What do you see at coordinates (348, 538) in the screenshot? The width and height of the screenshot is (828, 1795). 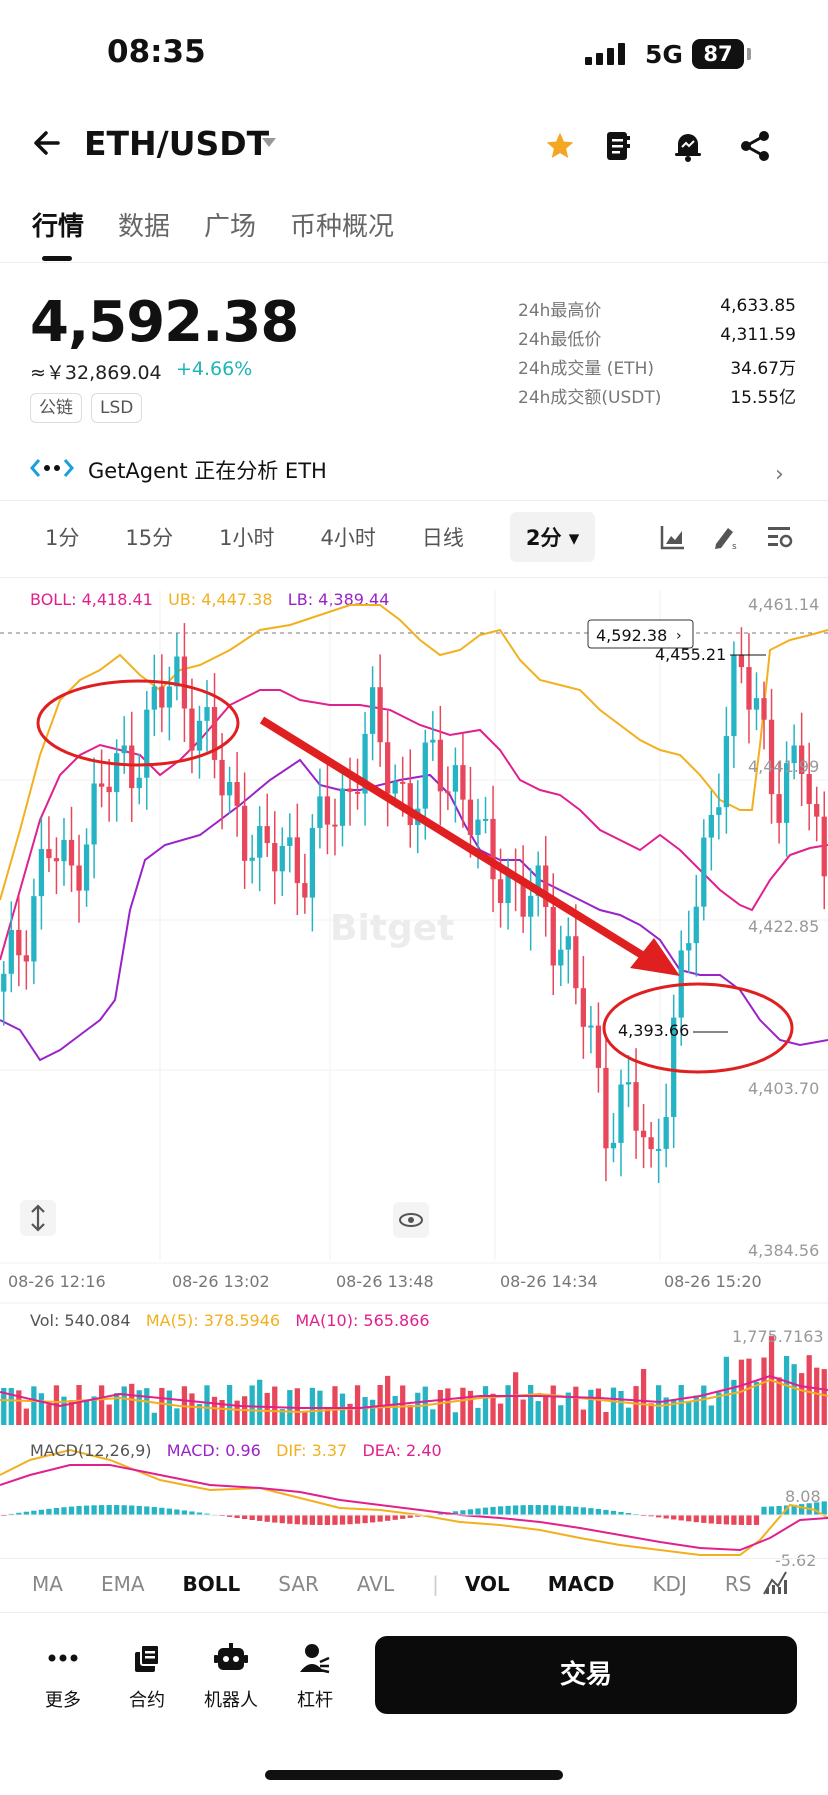 I see `interval-4h: 4小时` at bounding box center [348, 538].